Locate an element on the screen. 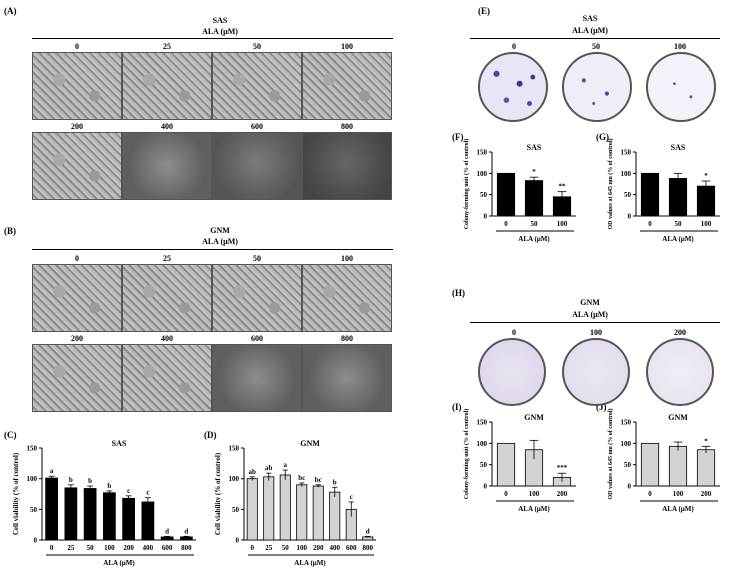  colony-h-label-2: 200 is located at coordinates (680, 332).